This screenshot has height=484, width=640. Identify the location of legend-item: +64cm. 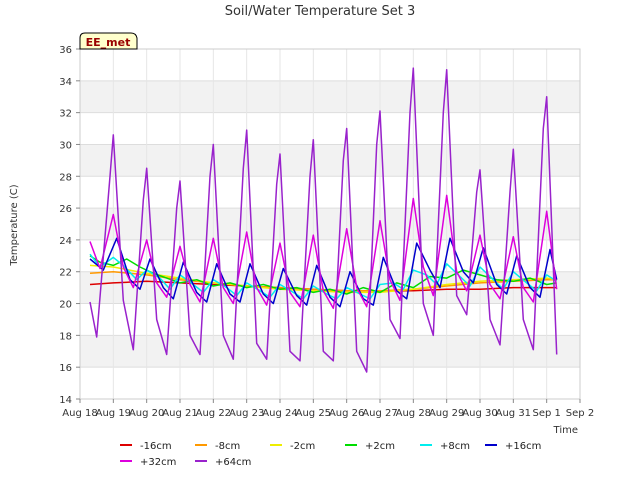
(223, 462).